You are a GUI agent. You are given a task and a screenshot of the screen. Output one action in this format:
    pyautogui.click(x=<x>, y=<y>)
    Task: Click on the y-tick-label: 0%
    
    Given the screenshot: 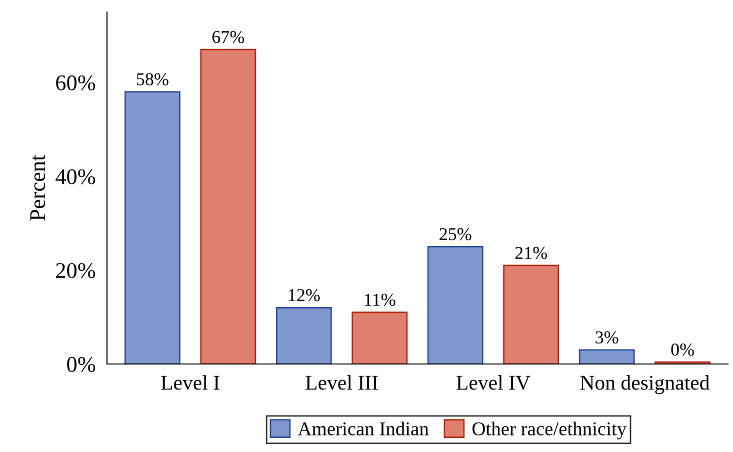 What is the action you would take?
    pyautogui.click(x=81, y=364)
    